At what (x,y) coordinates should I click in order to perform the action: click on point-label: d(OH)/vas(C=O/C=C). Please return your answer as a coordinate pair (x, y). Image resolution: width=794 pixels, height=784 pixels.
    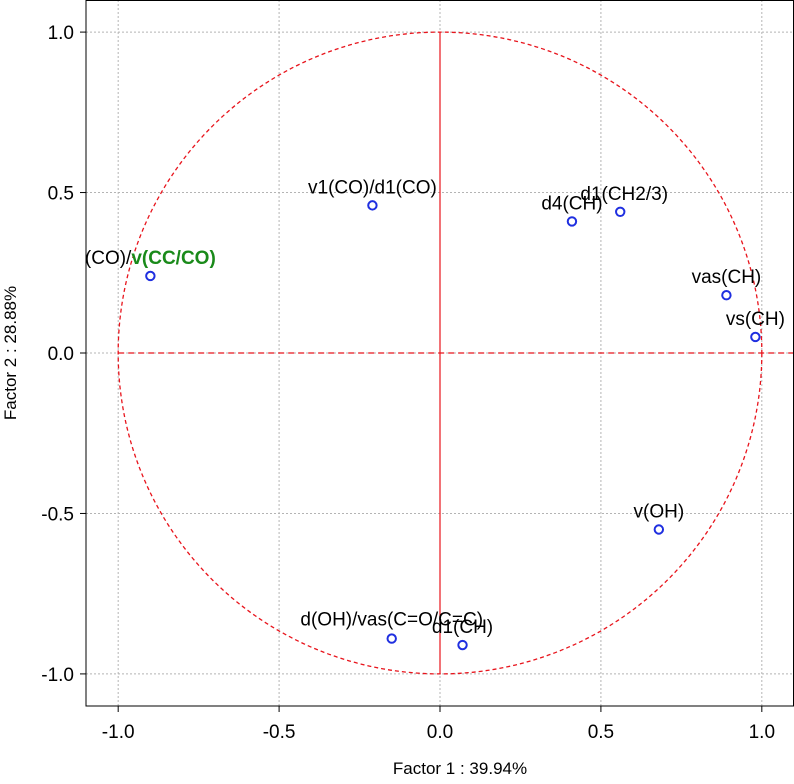
    Looking at the image, I should click on (391, 620).